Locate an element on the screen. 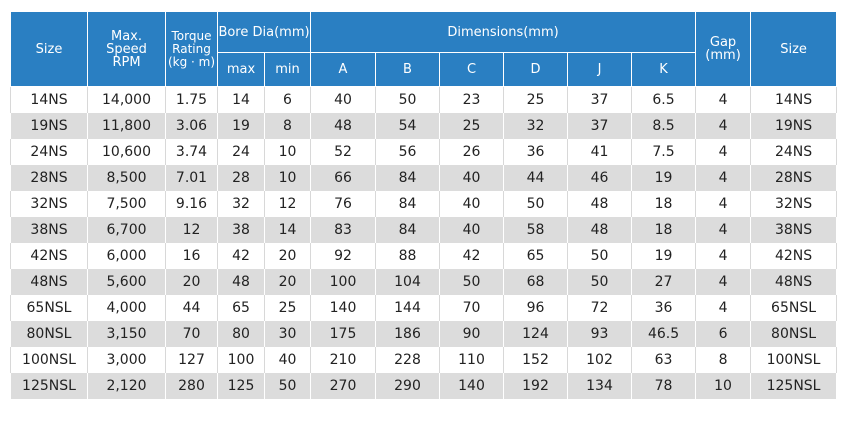 Image resolution: width=847 pixels, height=422 pixels. table-row: 42NS 6,000 16 42 20 92 88 42 65 50 19 4 42NS is located at coordinates (424, 256).